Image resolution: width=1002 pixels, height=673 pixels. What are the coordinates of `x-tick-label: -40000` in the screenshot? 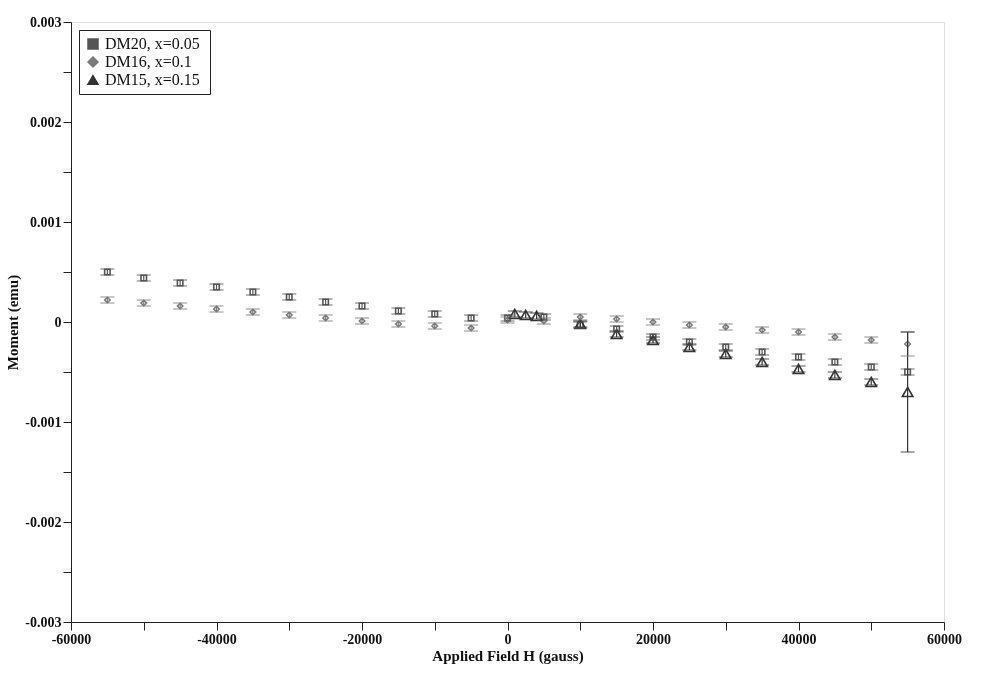 It's located at (217, 639).